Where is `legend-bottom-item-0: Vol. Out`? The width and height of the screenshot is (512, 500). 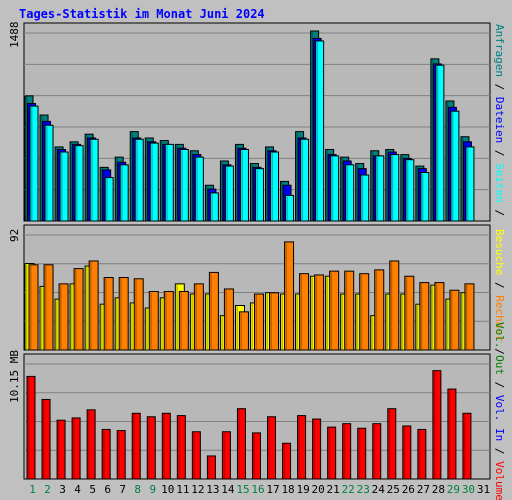 legend-bottom-item-0: Vol. Out is located at coordinates (499, 348).